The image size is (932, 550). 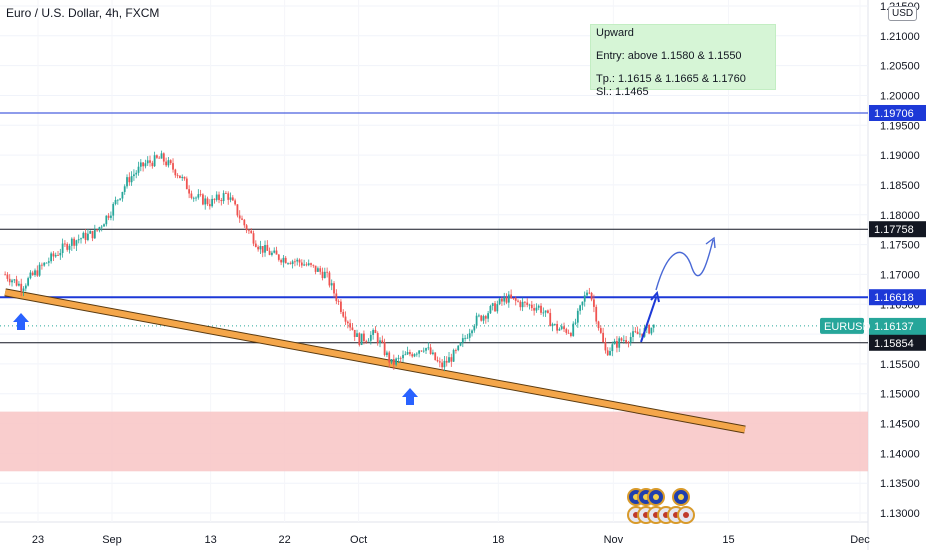 I want to click on x-tick-label: Oct, so click(x=358, y=540).